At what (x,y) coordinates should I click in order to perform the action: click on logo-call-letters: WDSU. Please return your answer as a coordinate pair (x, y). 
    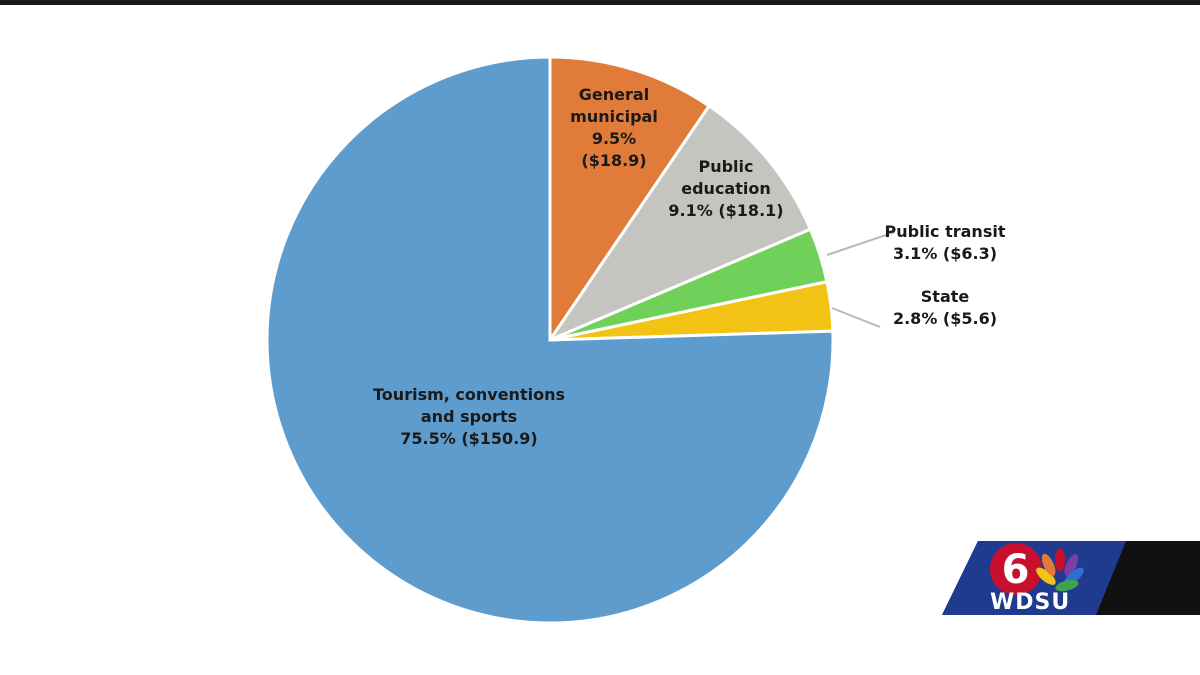
    Looking at the image, I should click on (1030, 602).